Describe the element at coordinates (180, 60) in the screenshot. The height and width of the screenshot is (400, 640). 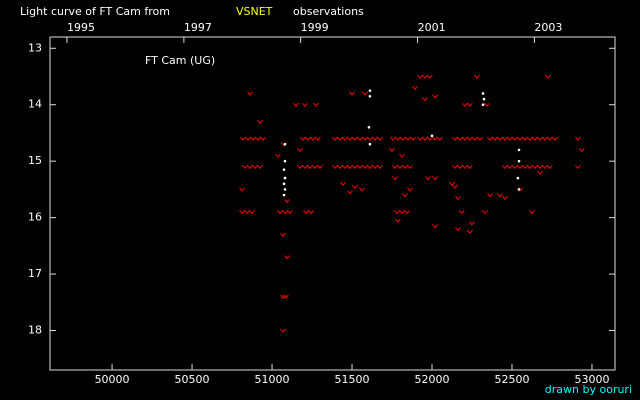
I see `annotation: FT Cam (UG)` at that location.